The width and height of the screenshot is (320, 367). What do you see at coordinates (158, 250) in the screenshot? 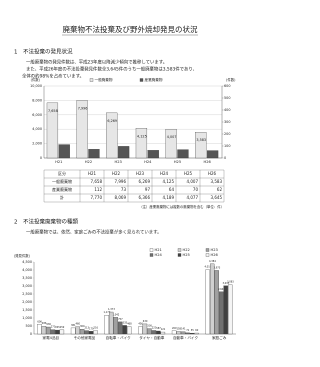
I see `legend-label: H21` at bounding box center [158, 250].